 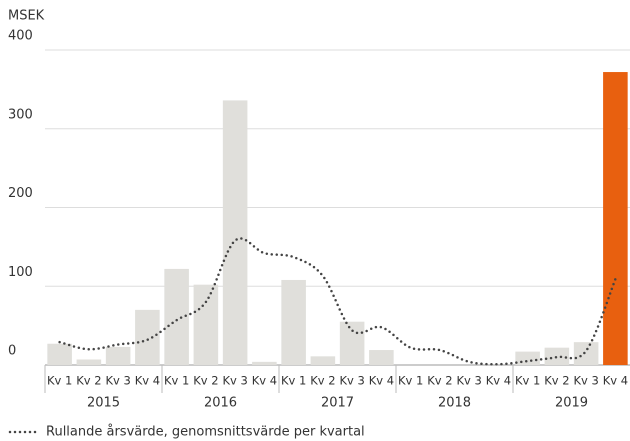 What do you see at coordinates (103, 403) in the screenshot?
I see `group-label: 2015` at bounding box center [103, 403].